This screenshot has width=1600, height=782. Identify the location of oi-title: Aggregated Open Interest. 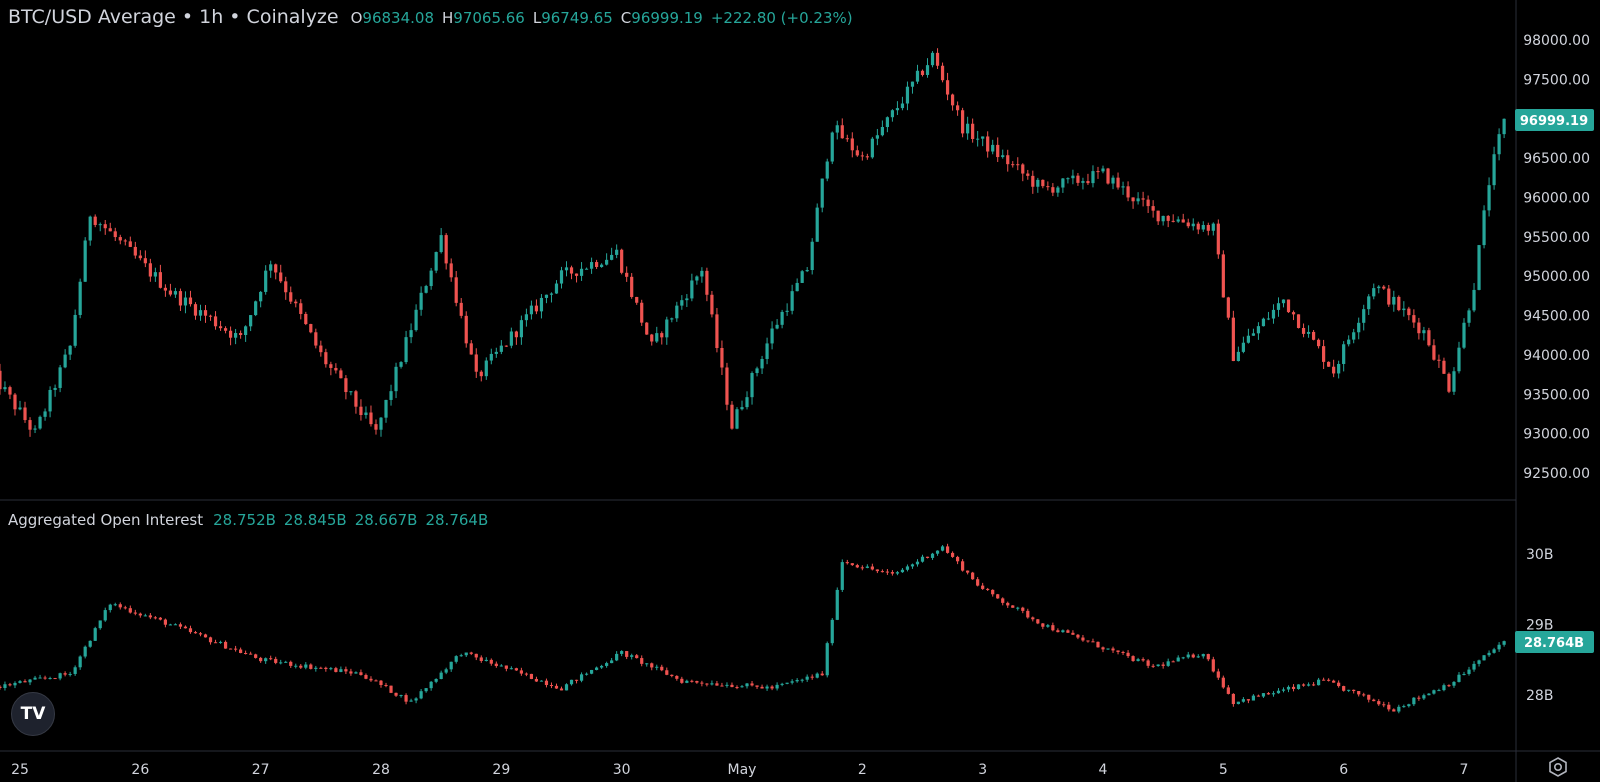
(106, 520).